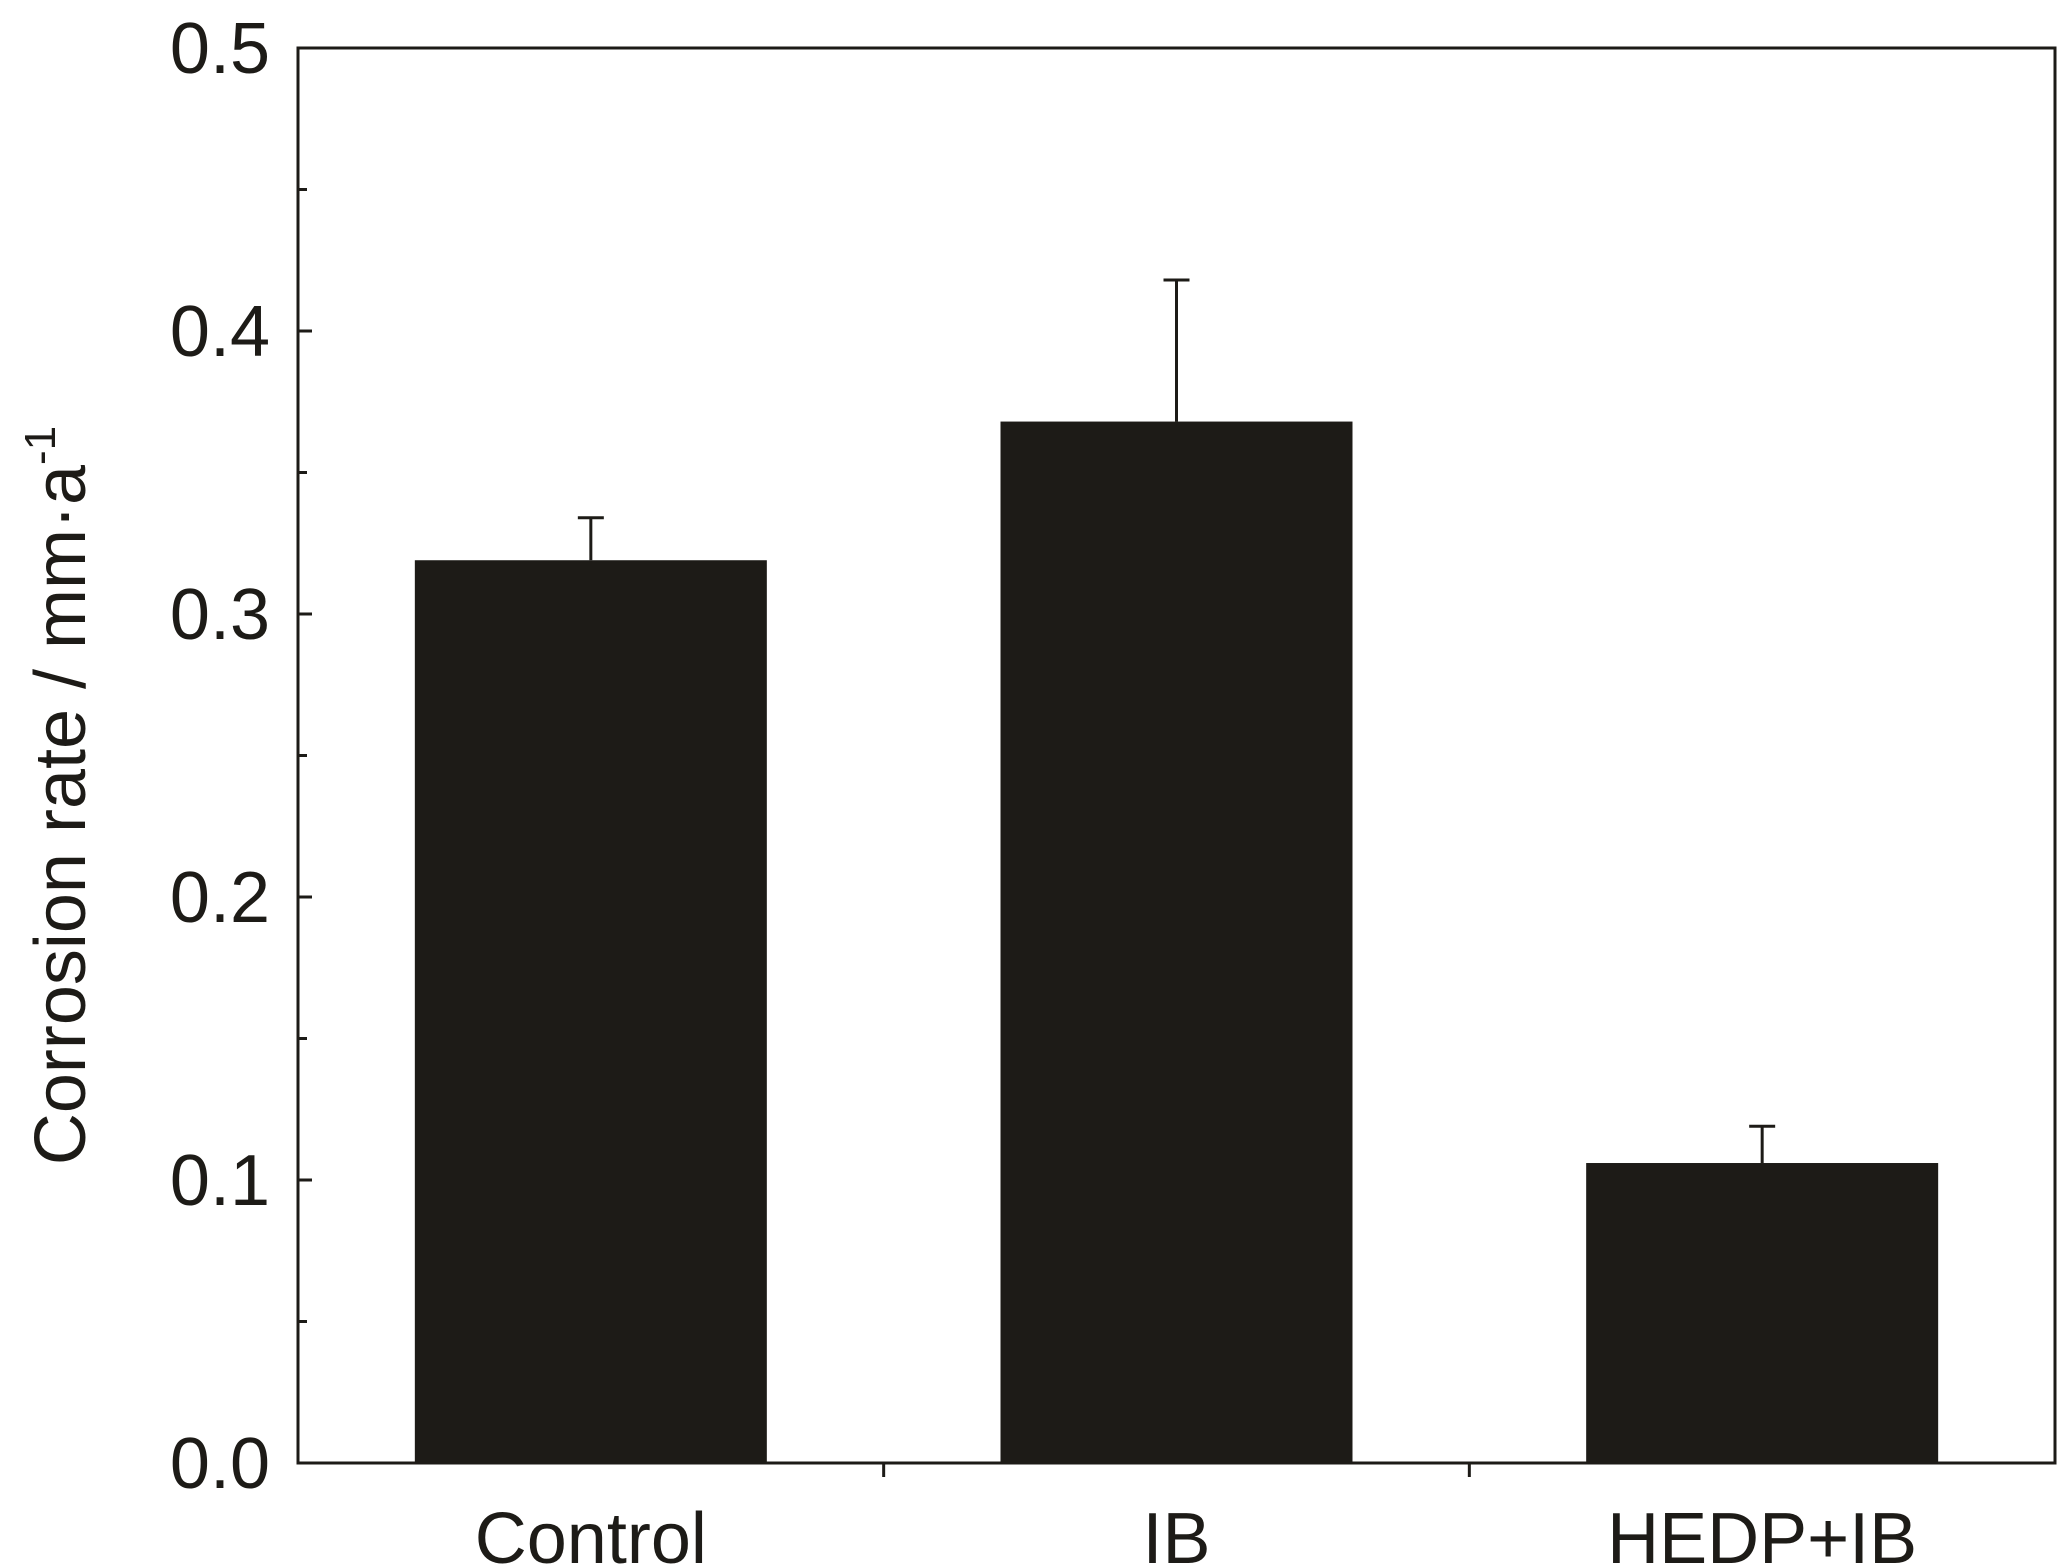  Describe the element at coordinates (1176, 1532) in the screenshot. I see `x-tick-label: IB` at that location.